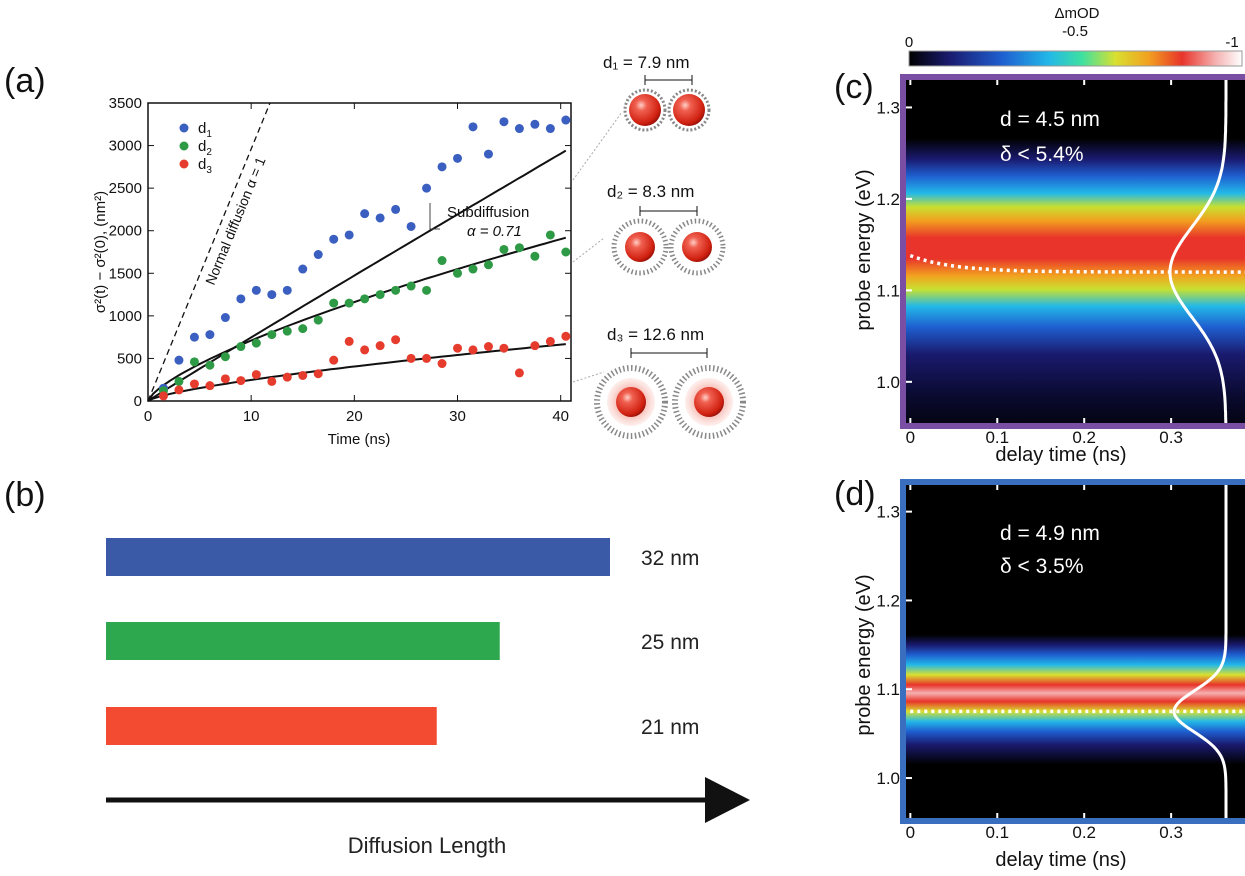 The height and width of the screenshot is (876, 1245). Describe the element at coordinates (434, 216) in the screenshot. I see `subdiffusion-bracket` at that location.